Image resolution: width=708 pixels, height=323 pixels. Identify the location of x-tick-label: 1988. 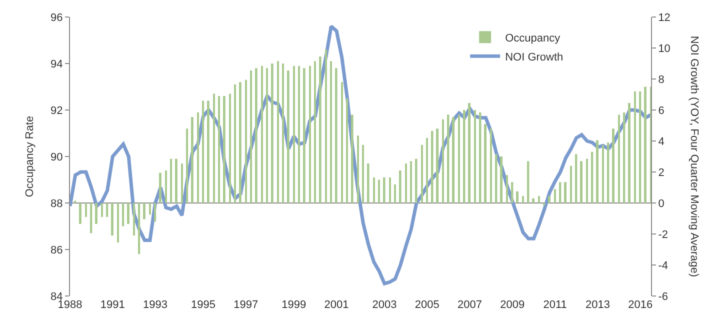
(70, 305).